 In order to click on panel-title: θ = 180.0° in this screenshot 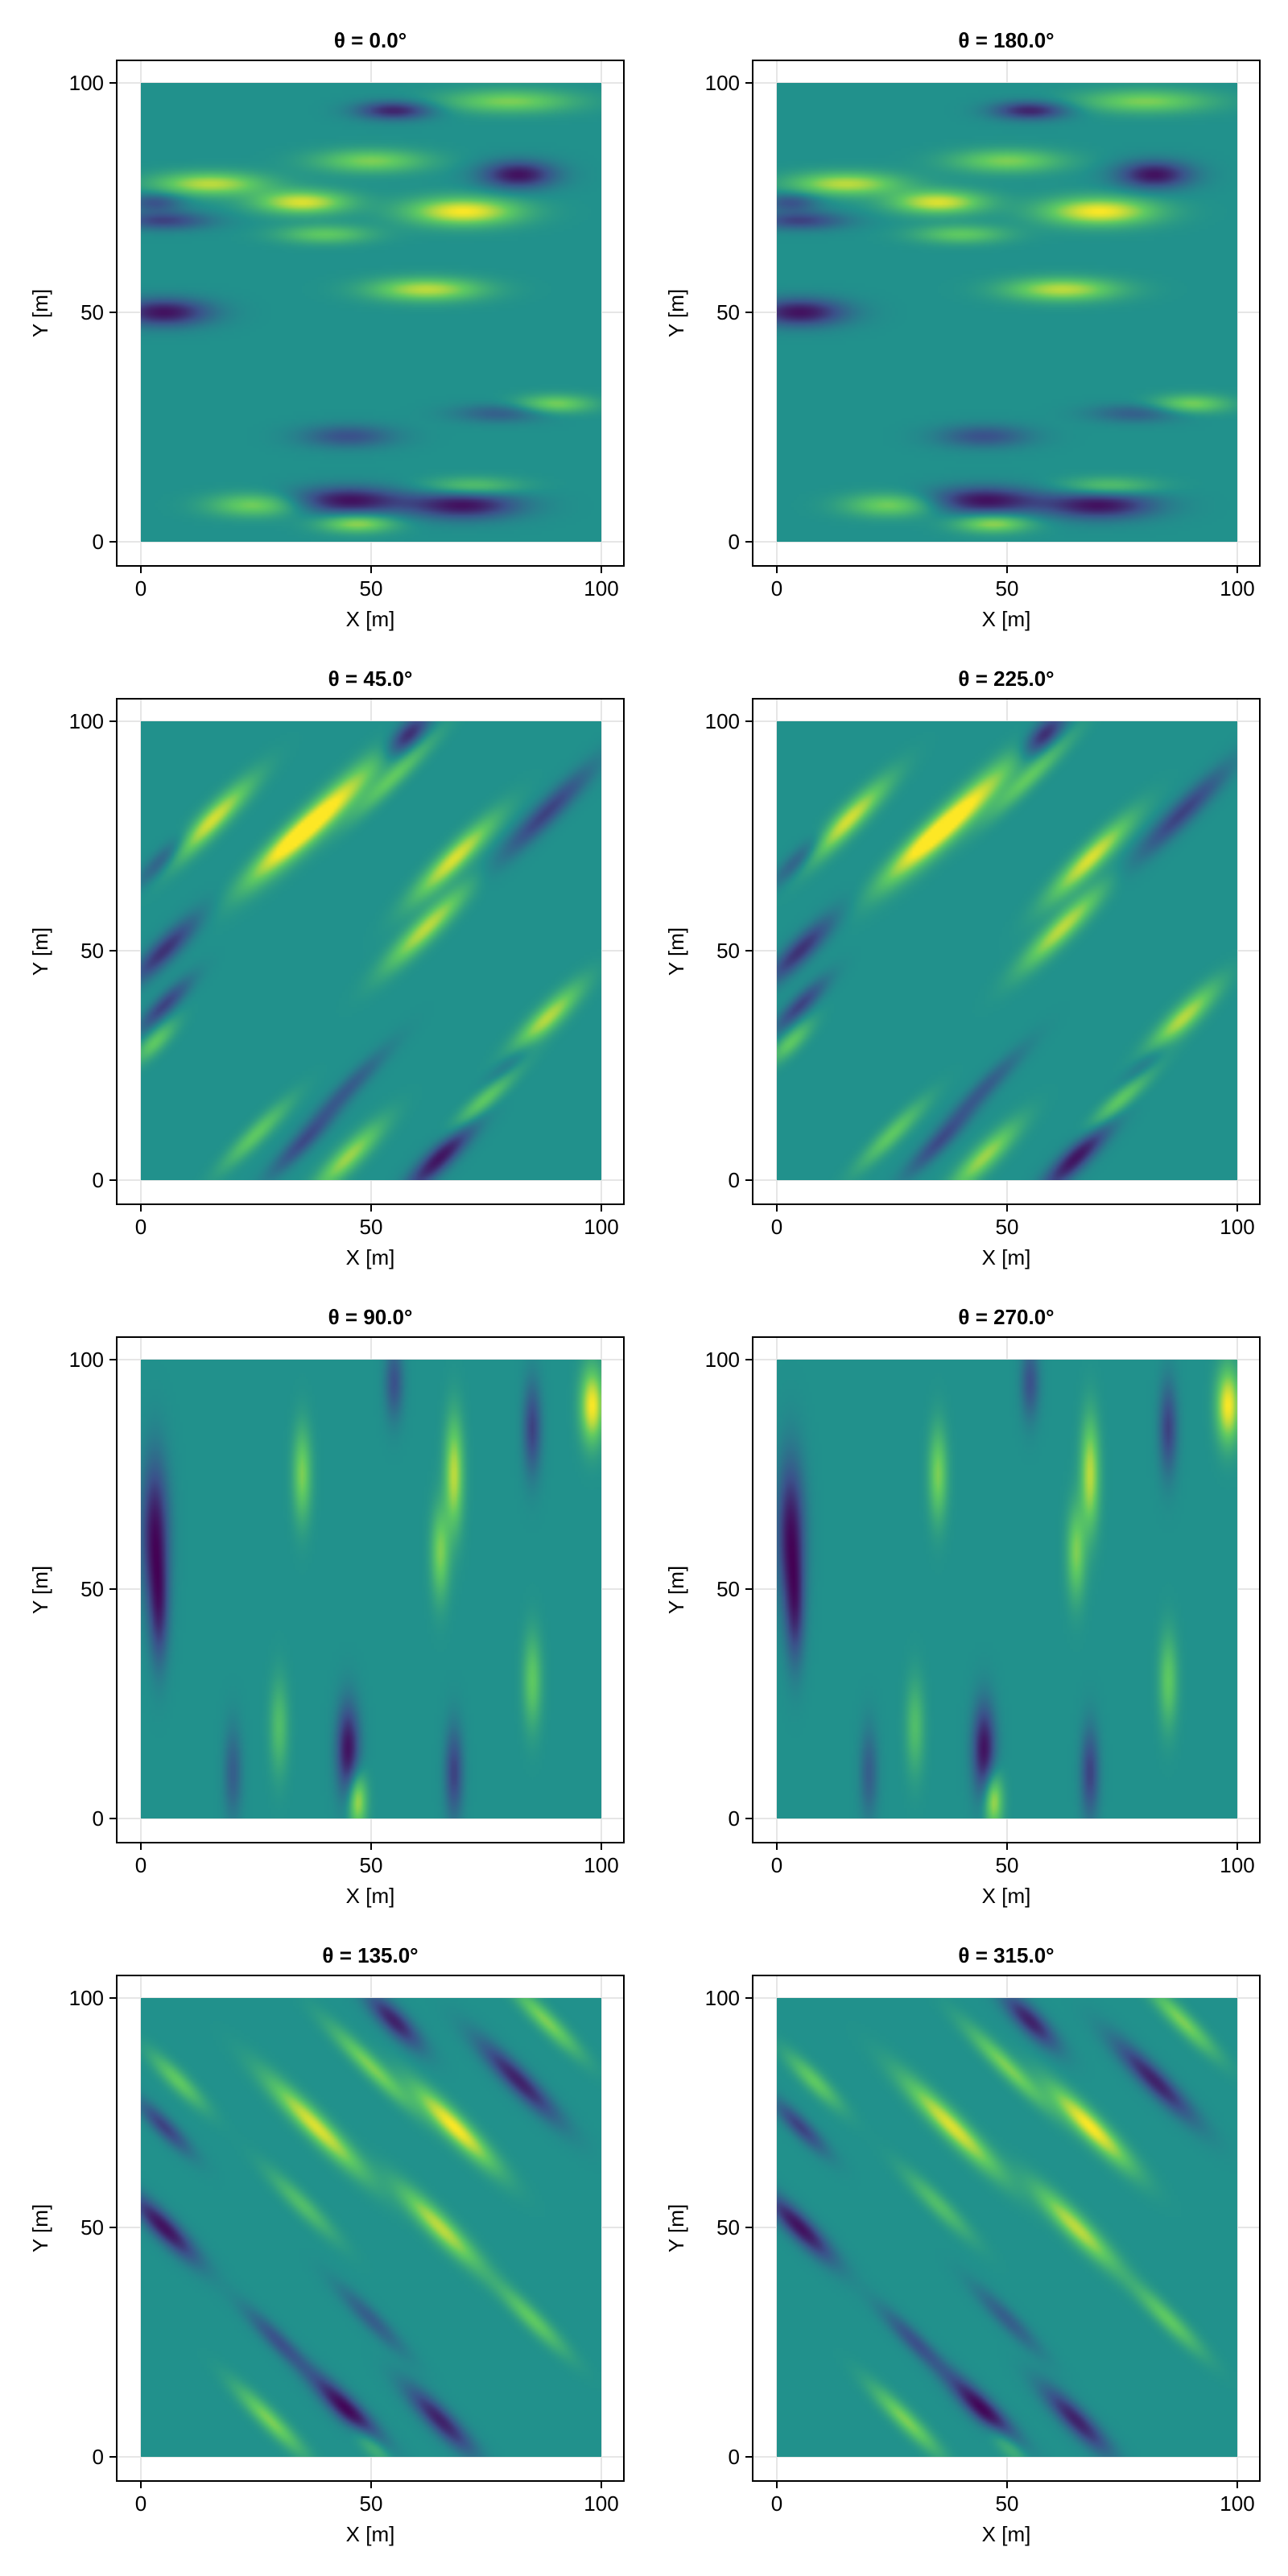, I will do `click(1006, 40)`.